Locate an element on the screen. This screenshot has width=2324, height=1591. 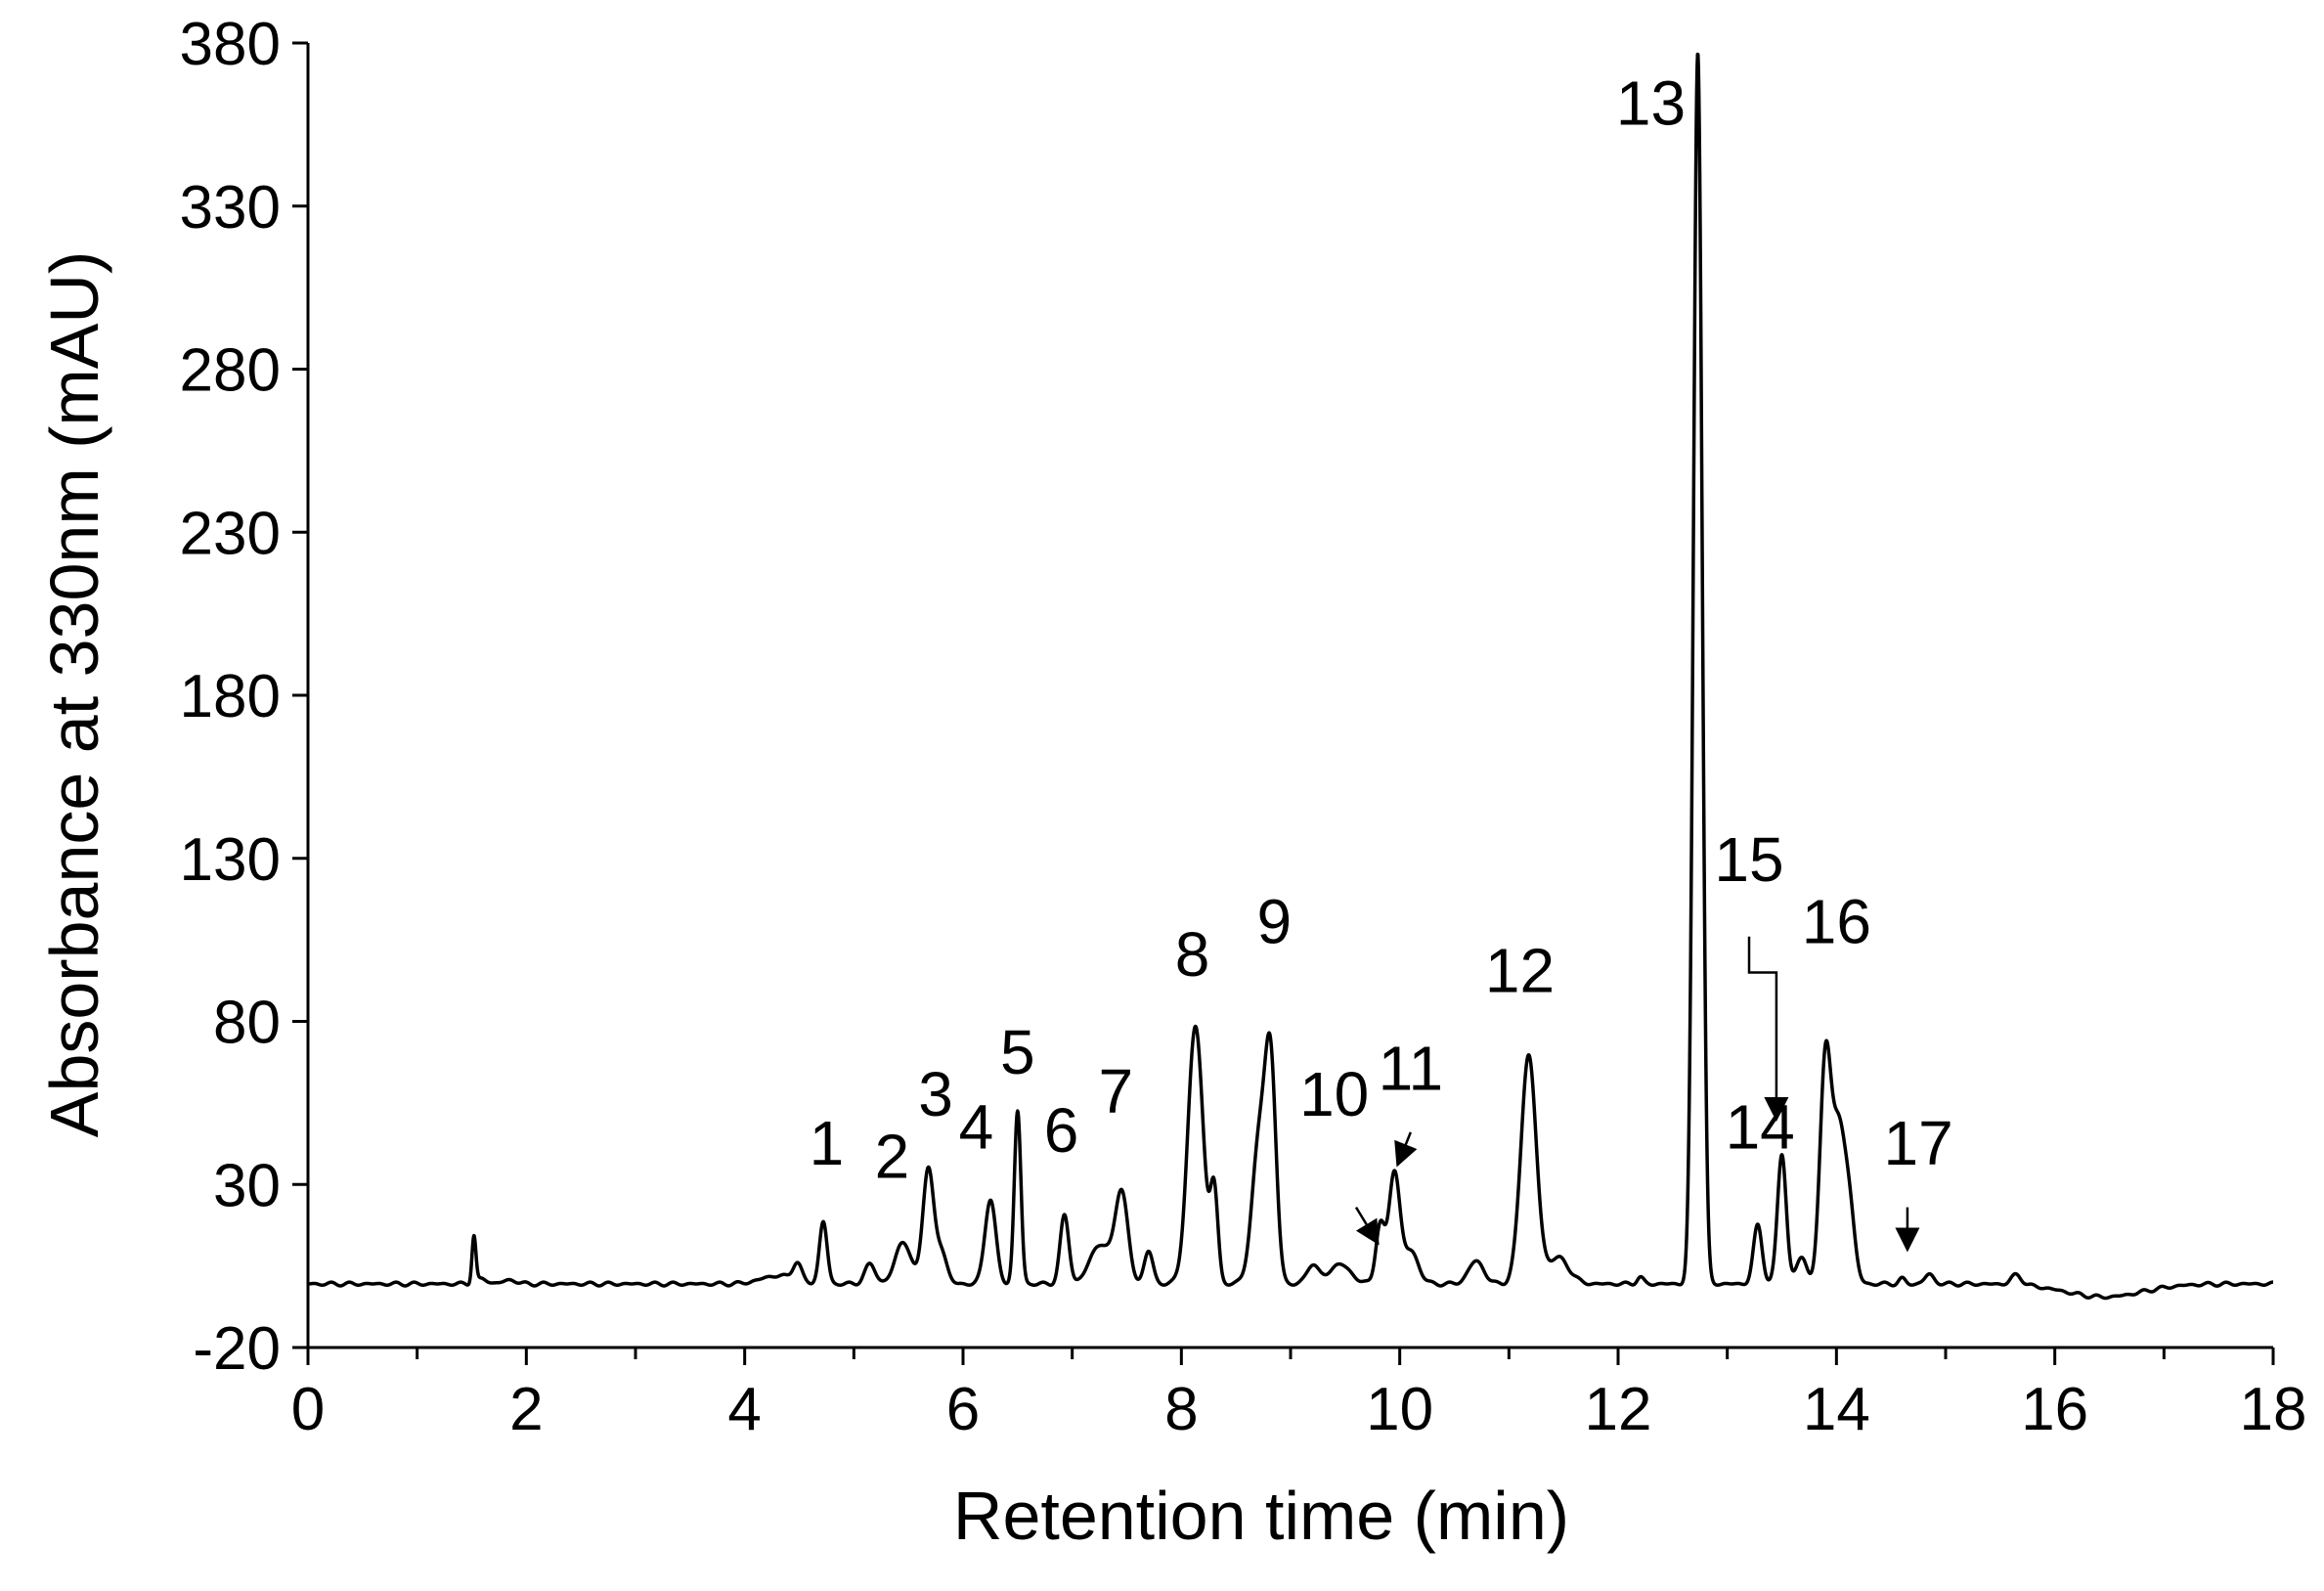
x-tick-label: 12 is located at coordinates (1618, 1409).